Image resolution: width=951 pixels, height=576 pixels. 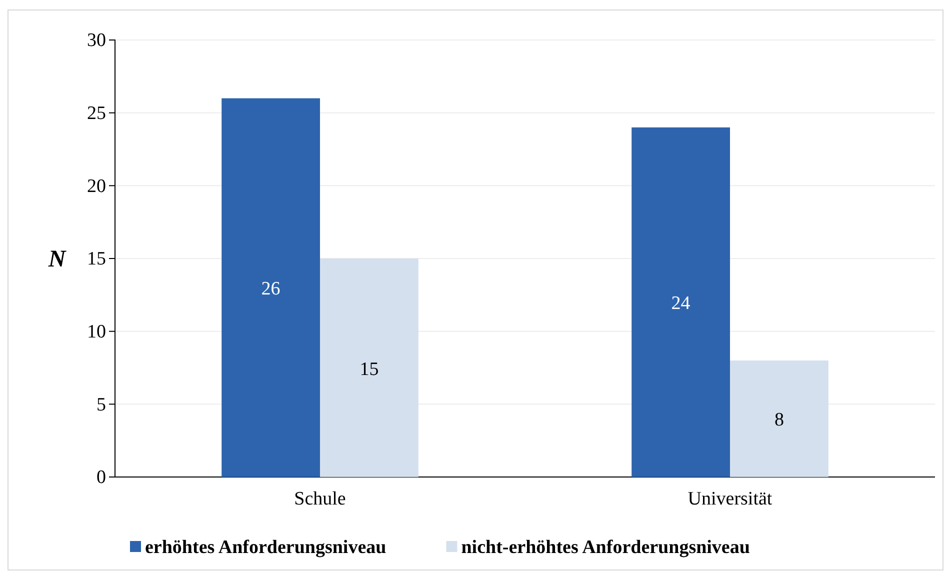 What do you see at coordinates (57, 259) in the screenshot?
I see `y-axis-title: N` at bounding box center [57, 259].